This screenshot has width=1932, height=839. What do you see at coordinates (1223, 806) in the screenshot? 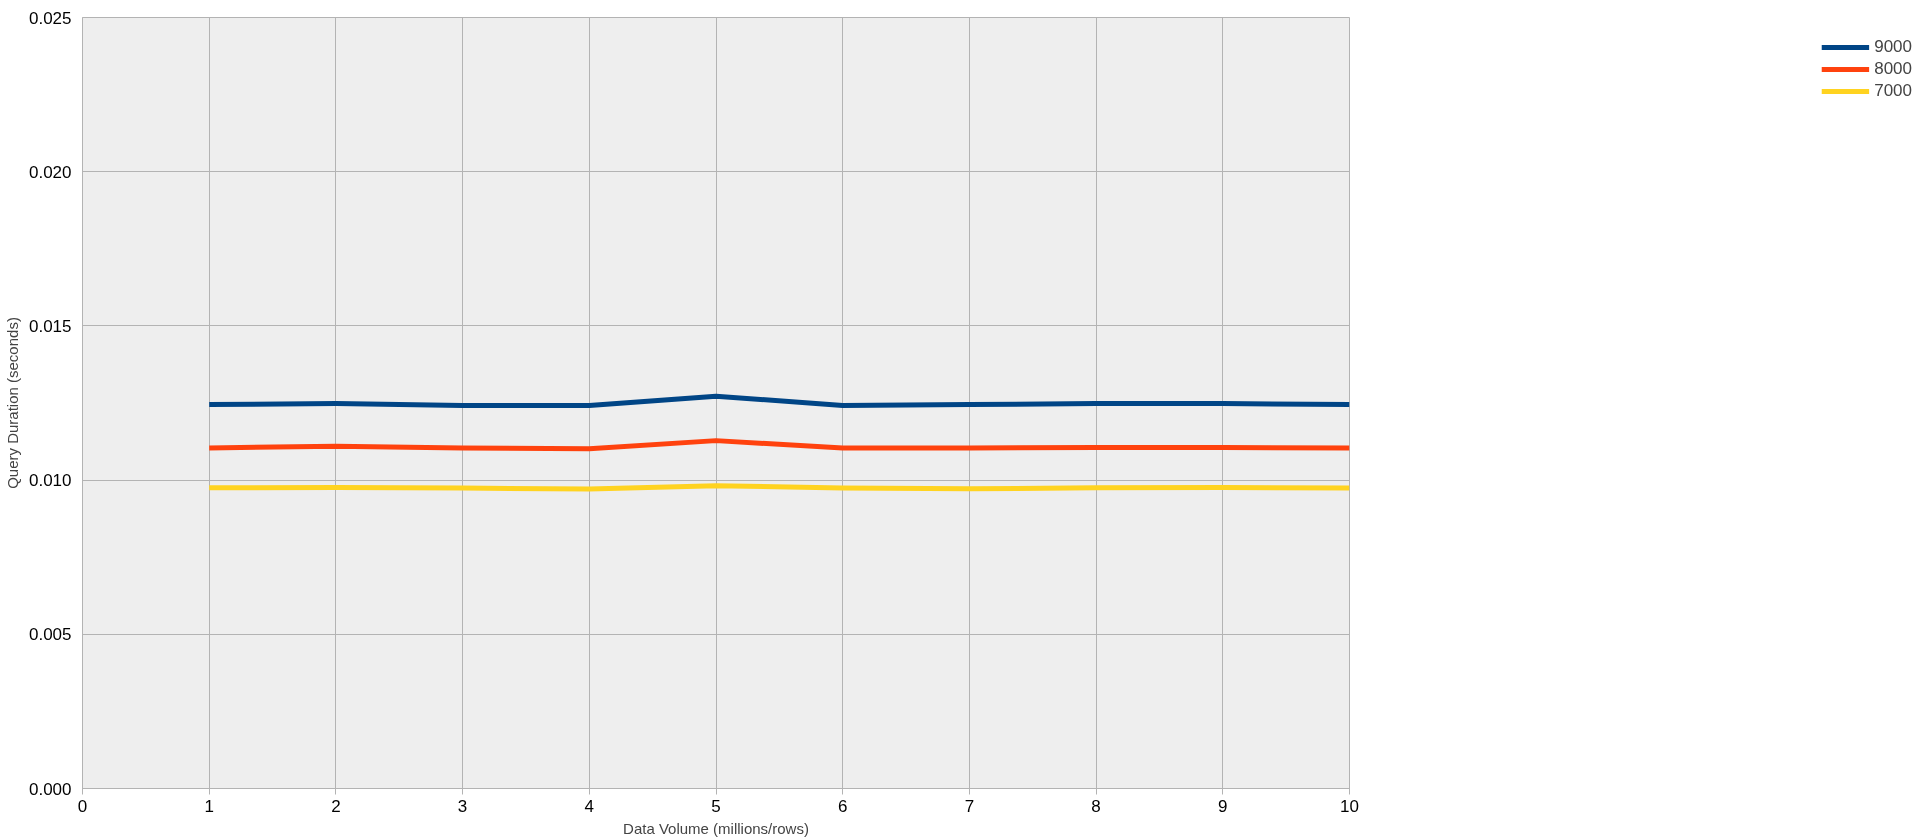
I see `x-tick-label: 9` at bounding box center [1223, 806].